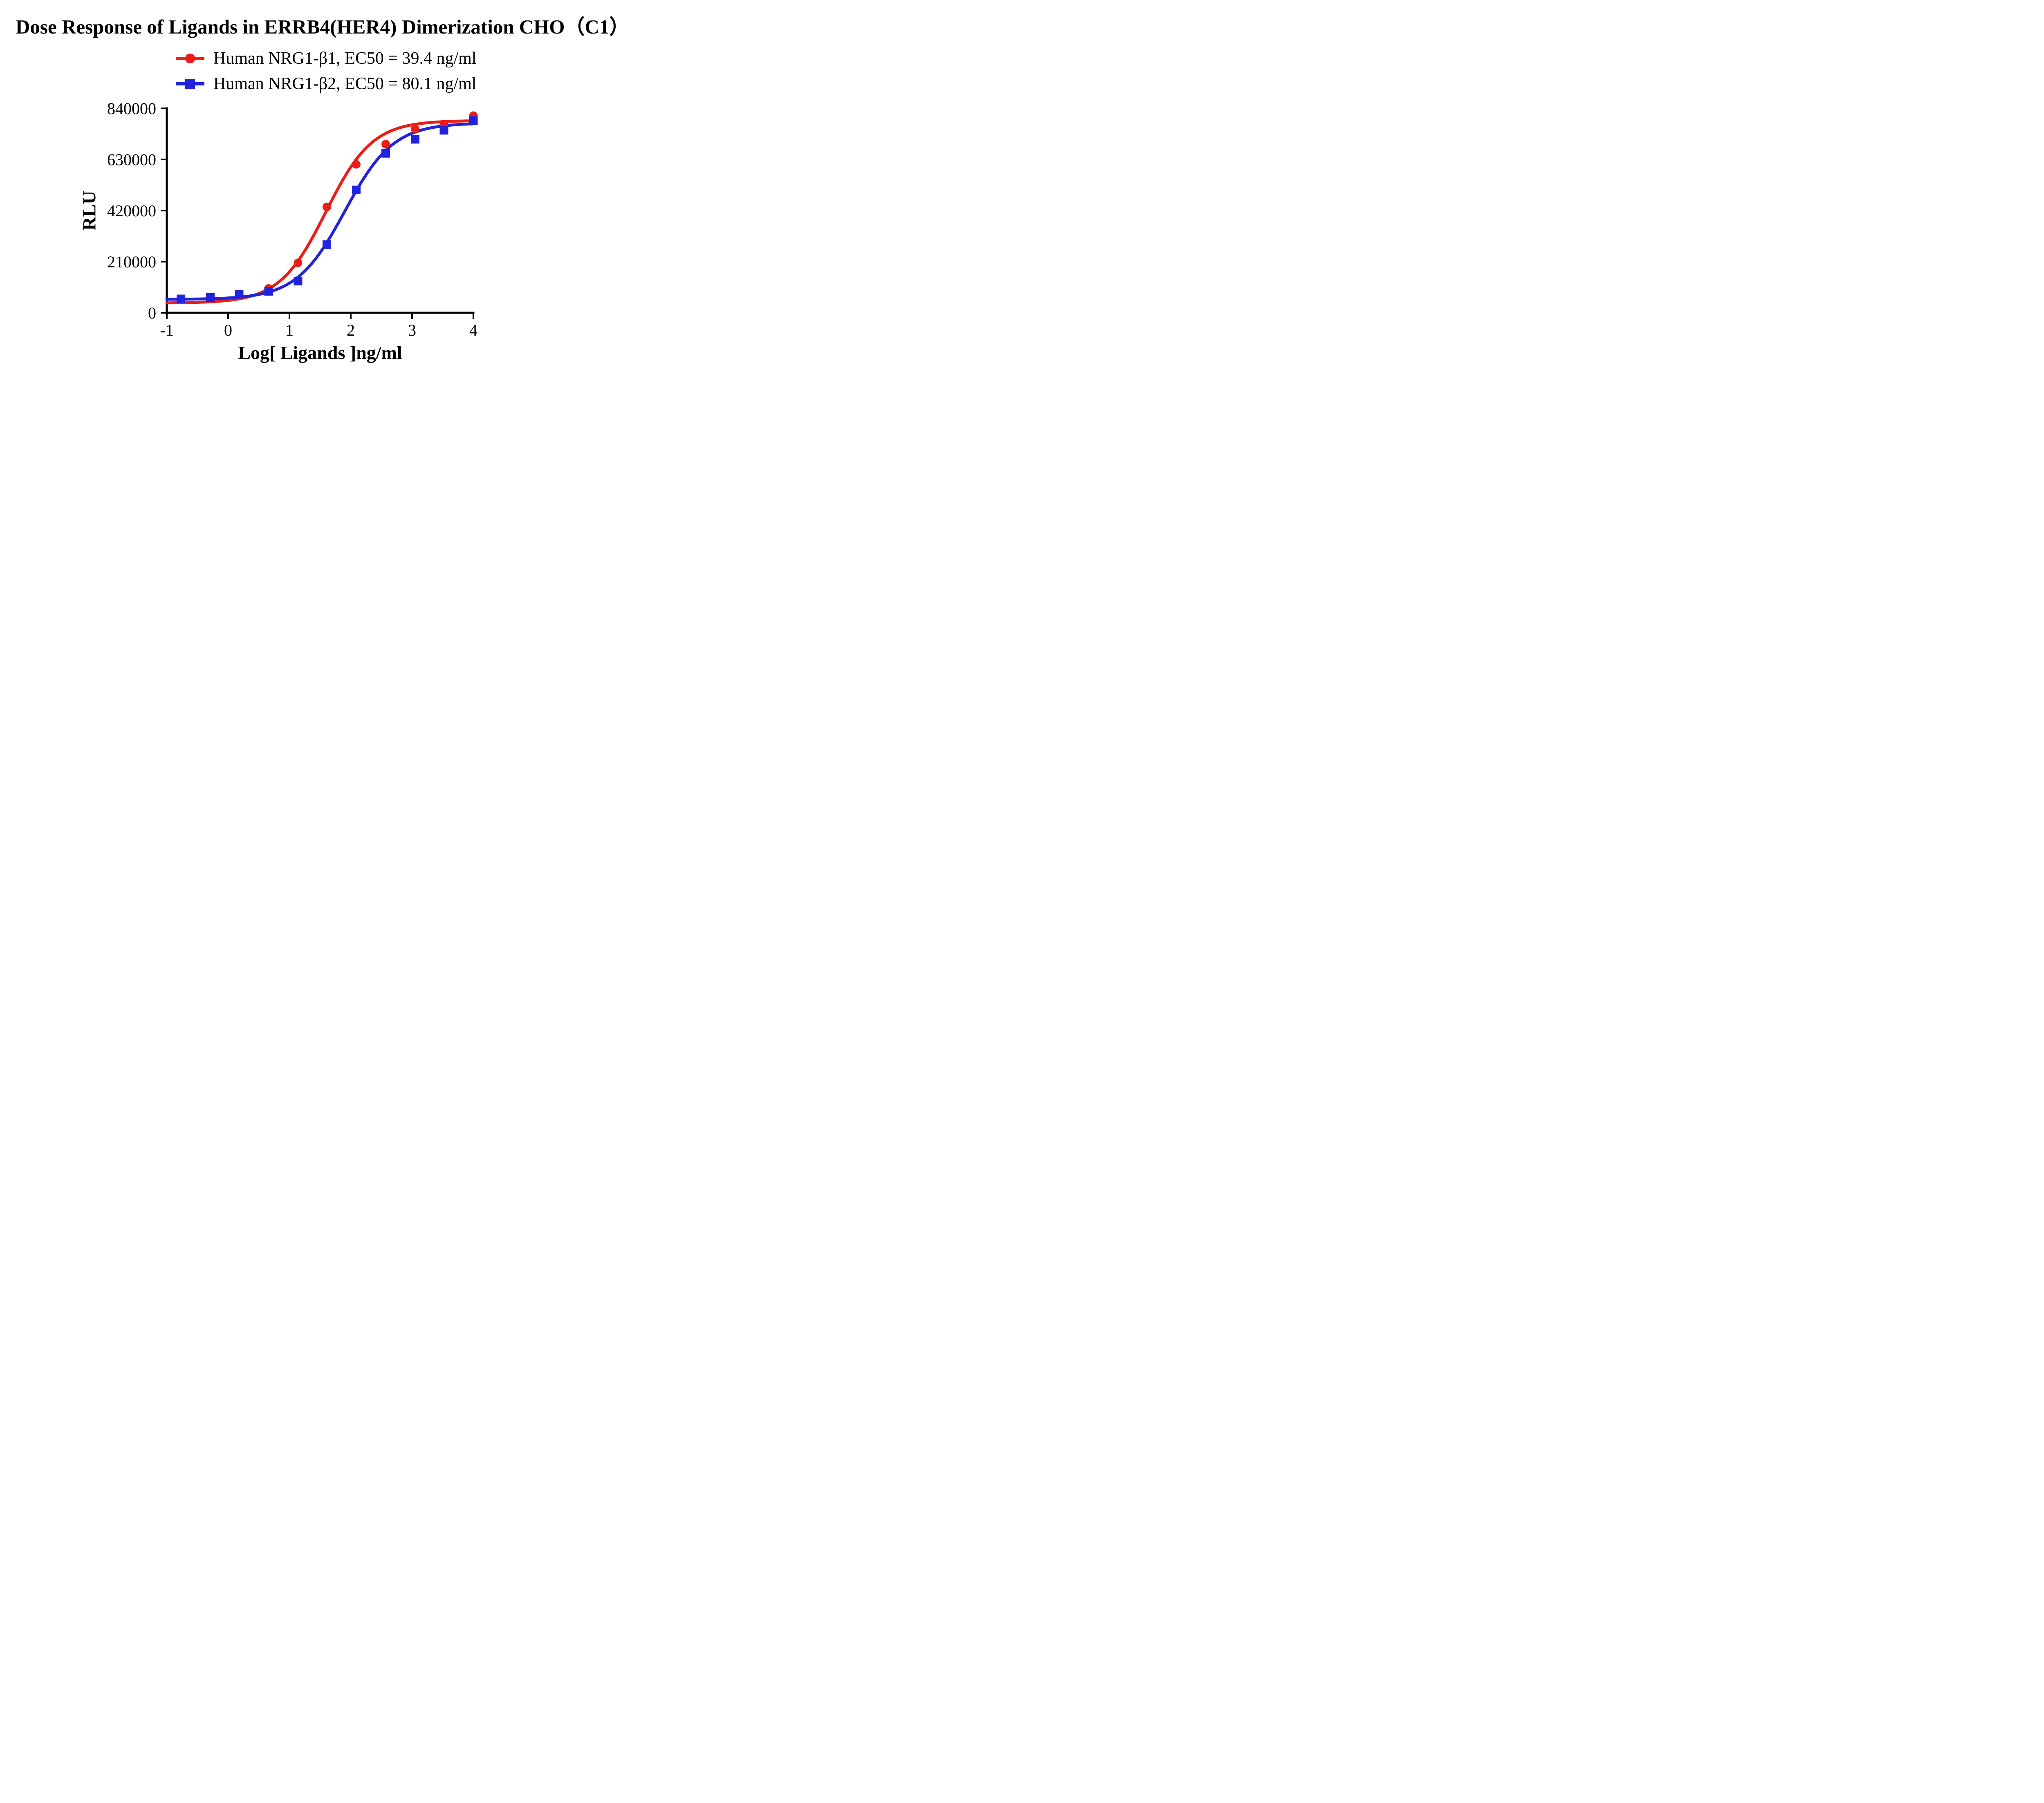 The image size is (2044, 1803). What do you see at coordinates (132, 262) in the screenshot?
I see `y-tick-label: 210000` at bounding box center [132, 262].